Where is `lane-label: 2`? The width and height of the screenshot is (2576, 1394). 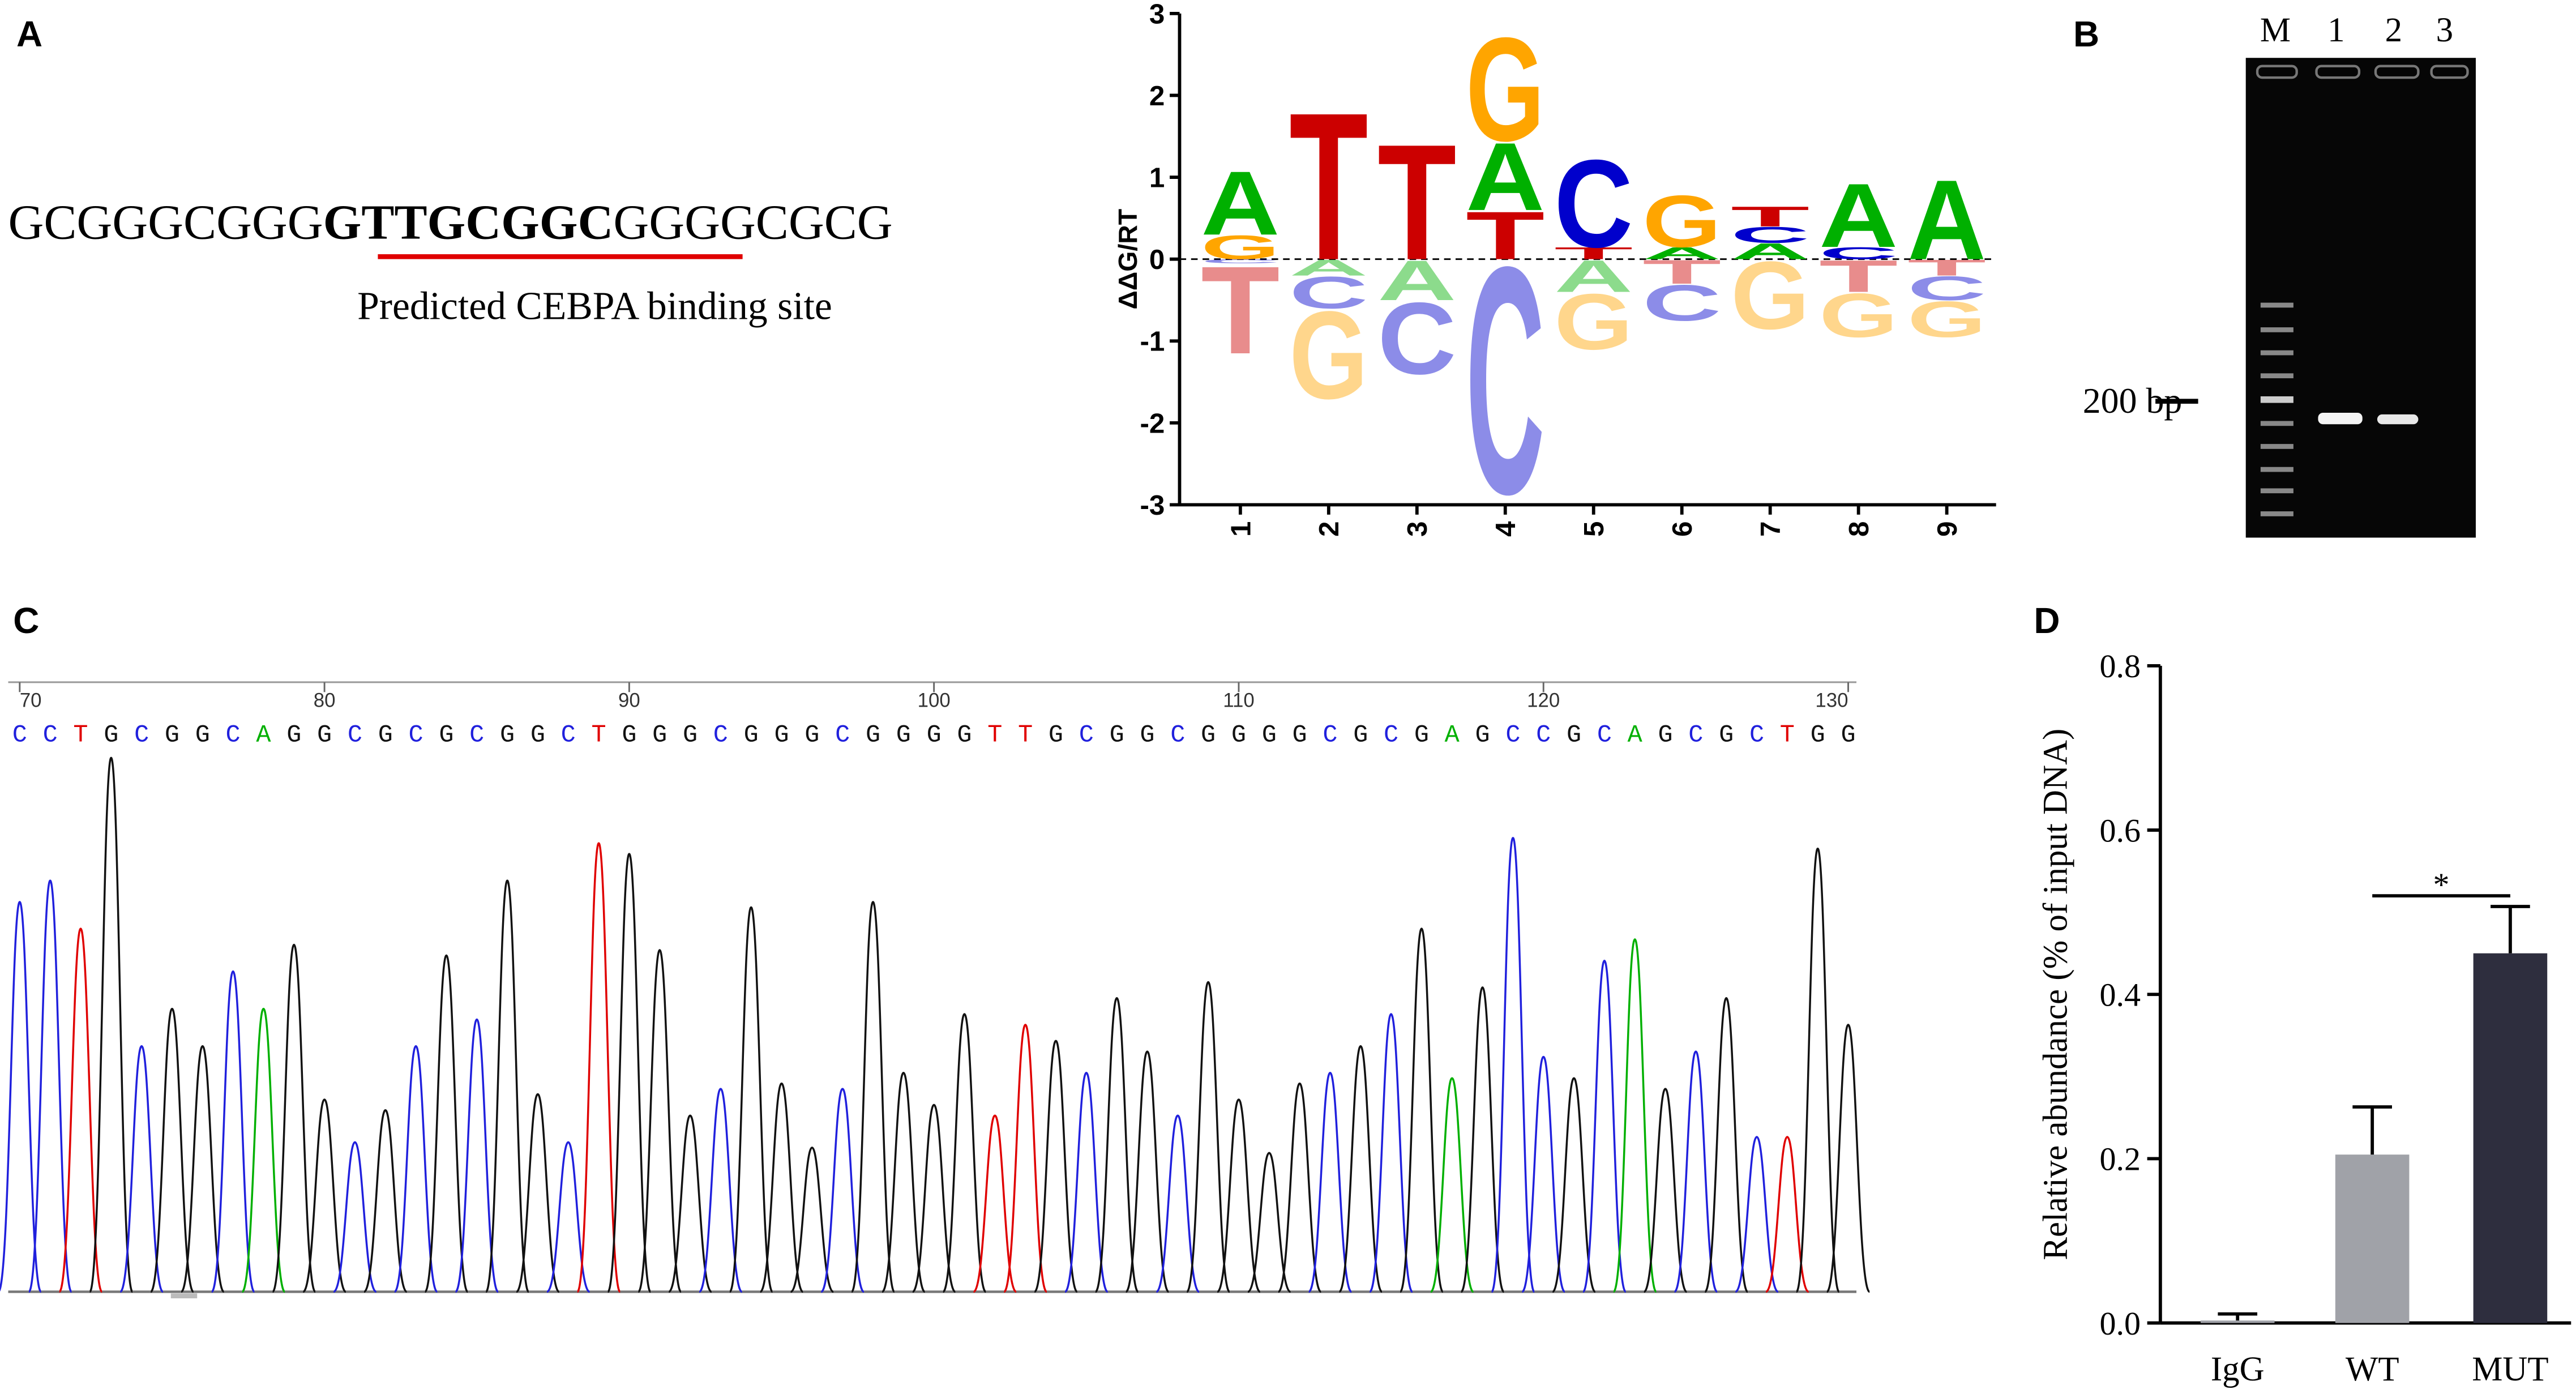 lane-label: 2 is located at coordinates (2393, 30).